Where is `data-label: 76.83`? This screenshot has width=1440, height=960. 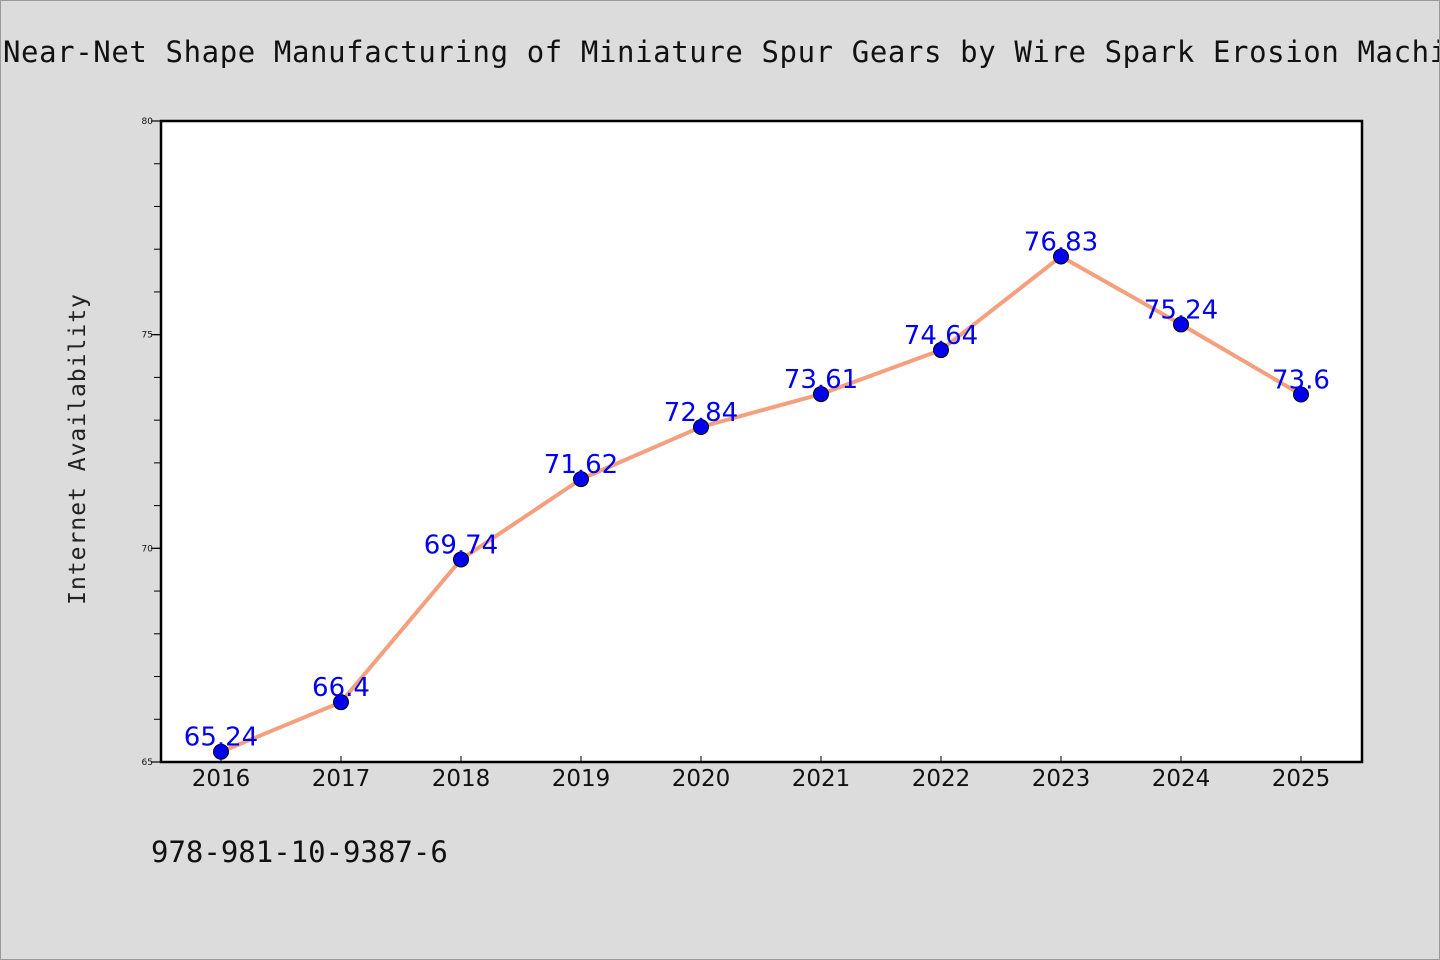 data-label: 76.83 is located at coordinates (1061, 242).